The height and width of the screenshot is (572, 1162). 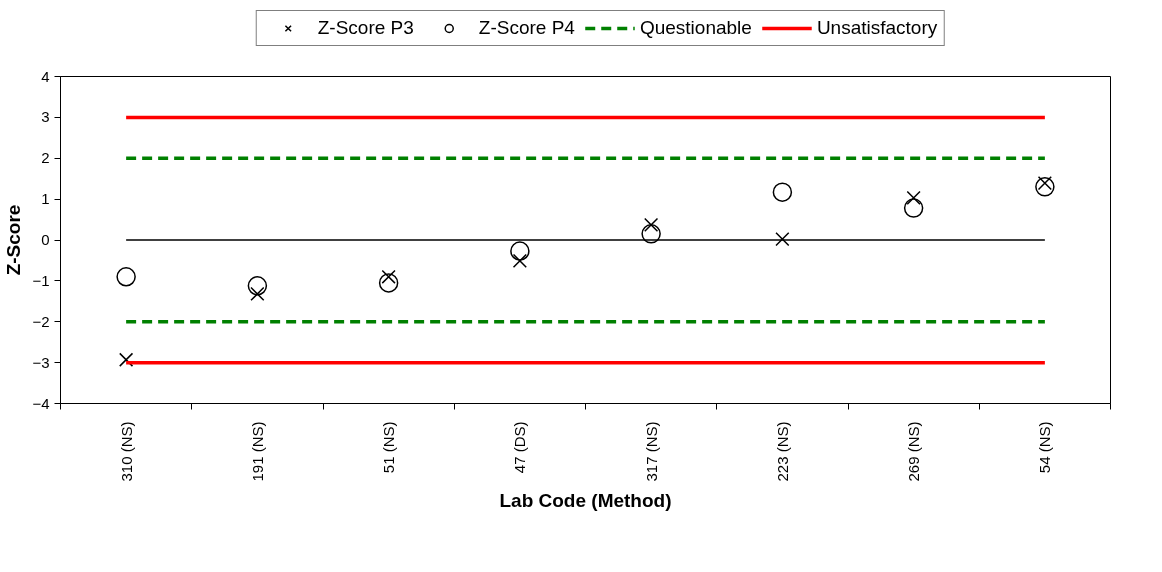 What do you see at coordinates (695, 28) in the screenshot?
I see `legend-label: Questionable` at bounding box center [695, 28].